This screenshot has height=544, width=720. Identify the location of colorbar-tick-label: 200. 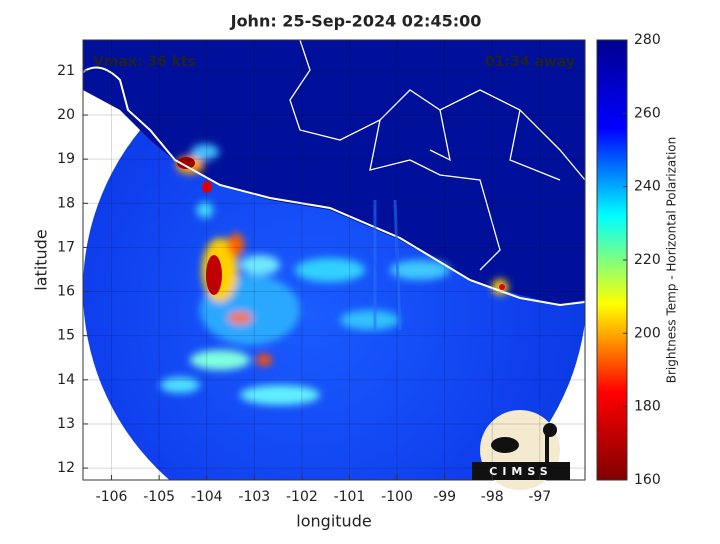
(647, 333).